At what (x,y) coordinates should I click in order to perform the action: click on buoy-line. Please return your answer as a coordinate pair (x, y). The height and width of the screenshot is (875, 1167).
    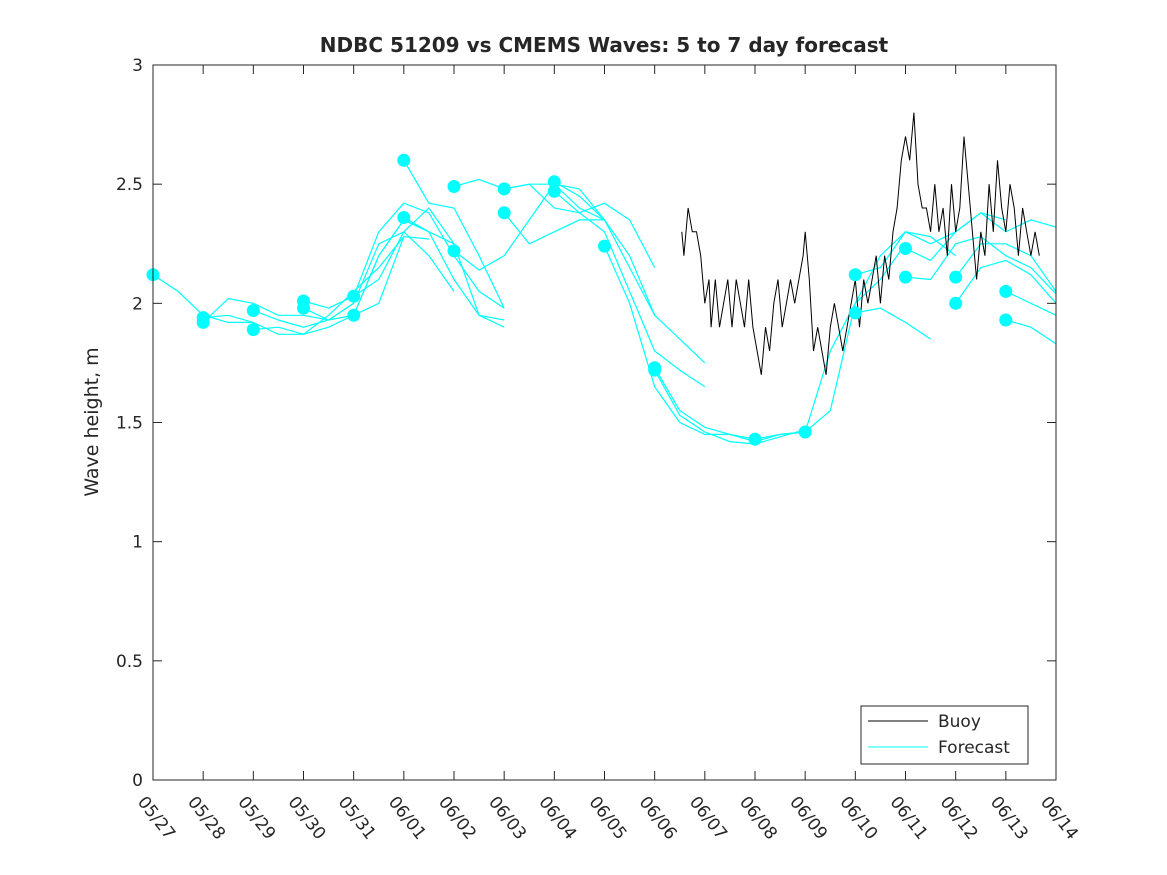
    Looking at the image, I should click on (860, 243).